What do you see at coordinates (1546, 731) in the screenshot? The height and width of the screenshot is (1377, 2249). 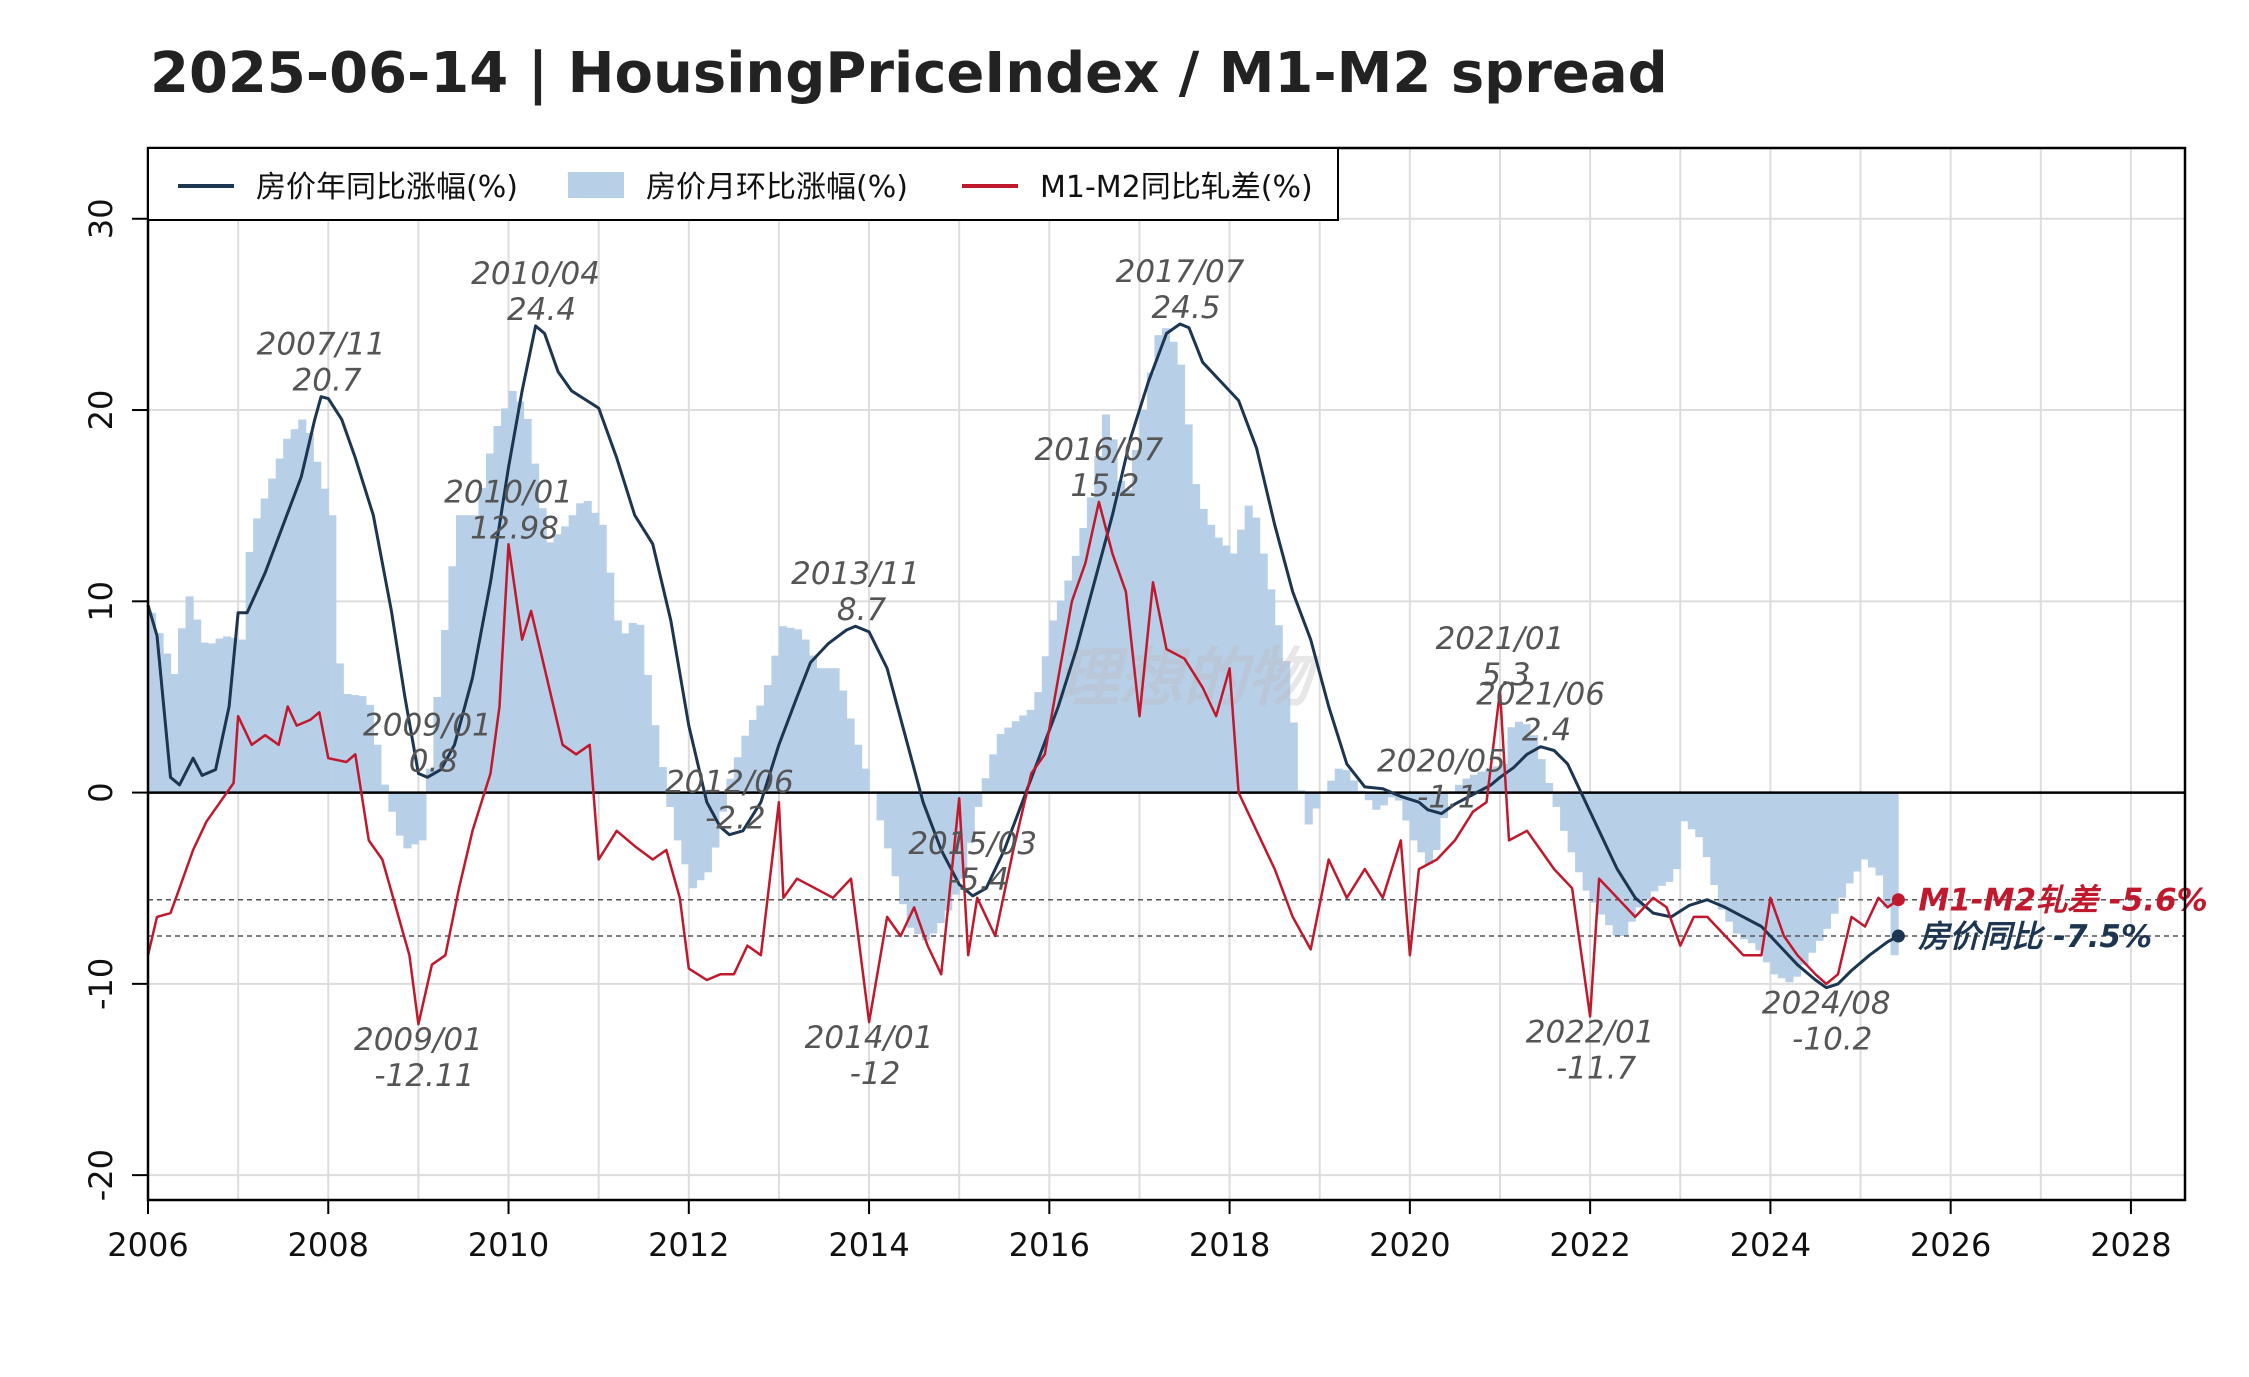 I see `annotation-value: 2.4` at bounding box center [1546, 731].